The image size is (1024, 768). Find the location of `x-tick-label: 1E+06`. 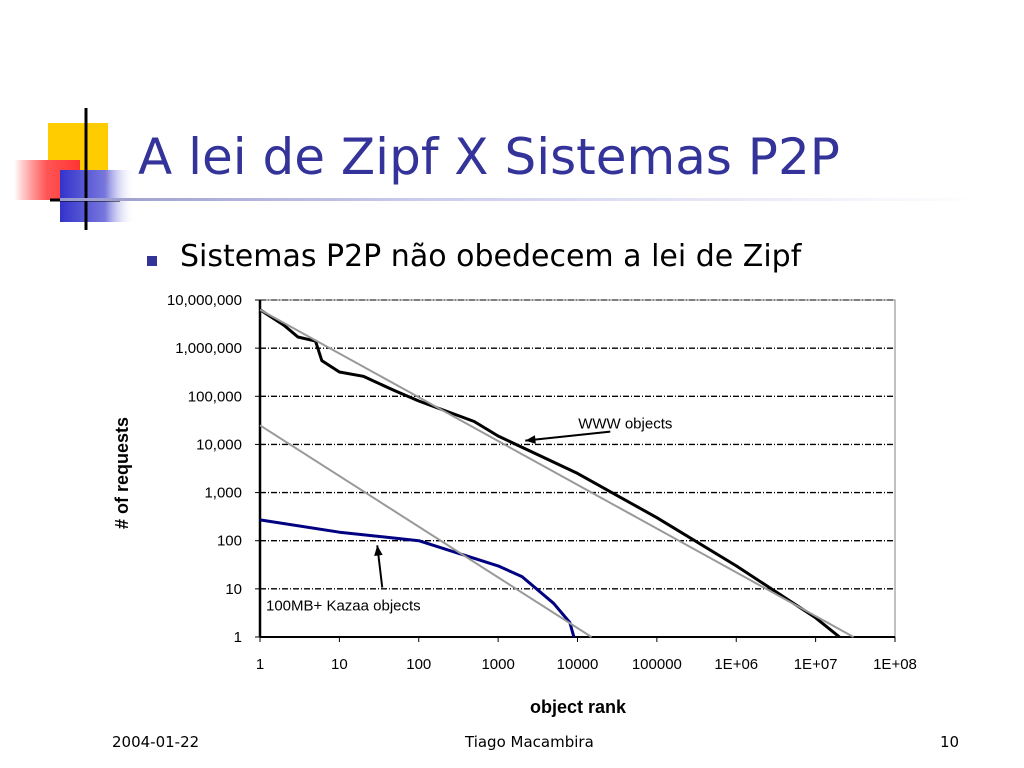

x-tick-label: 1E+06 is located at coordinates (736, 664).